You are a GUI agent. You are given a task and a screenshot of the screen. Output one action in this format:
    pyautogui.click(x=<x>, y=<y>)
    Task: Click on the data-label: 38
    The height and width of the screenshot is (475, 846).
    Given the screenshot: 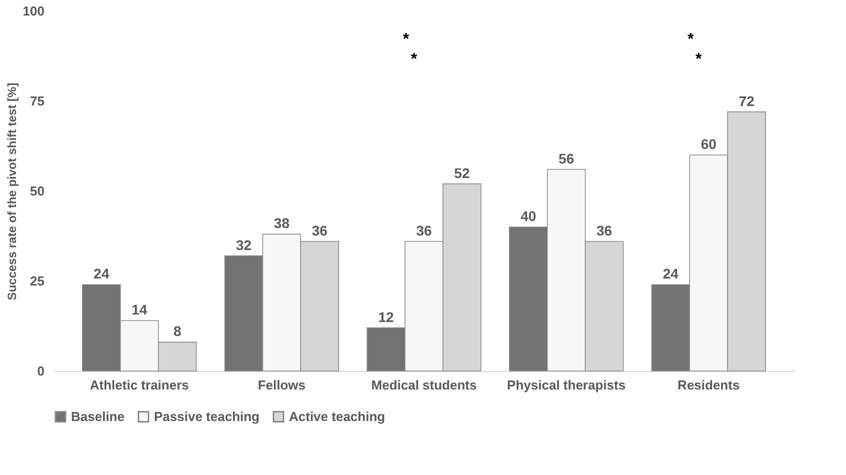 What is the action you would take?
    pyautogui.click(x=282, y=223)
    